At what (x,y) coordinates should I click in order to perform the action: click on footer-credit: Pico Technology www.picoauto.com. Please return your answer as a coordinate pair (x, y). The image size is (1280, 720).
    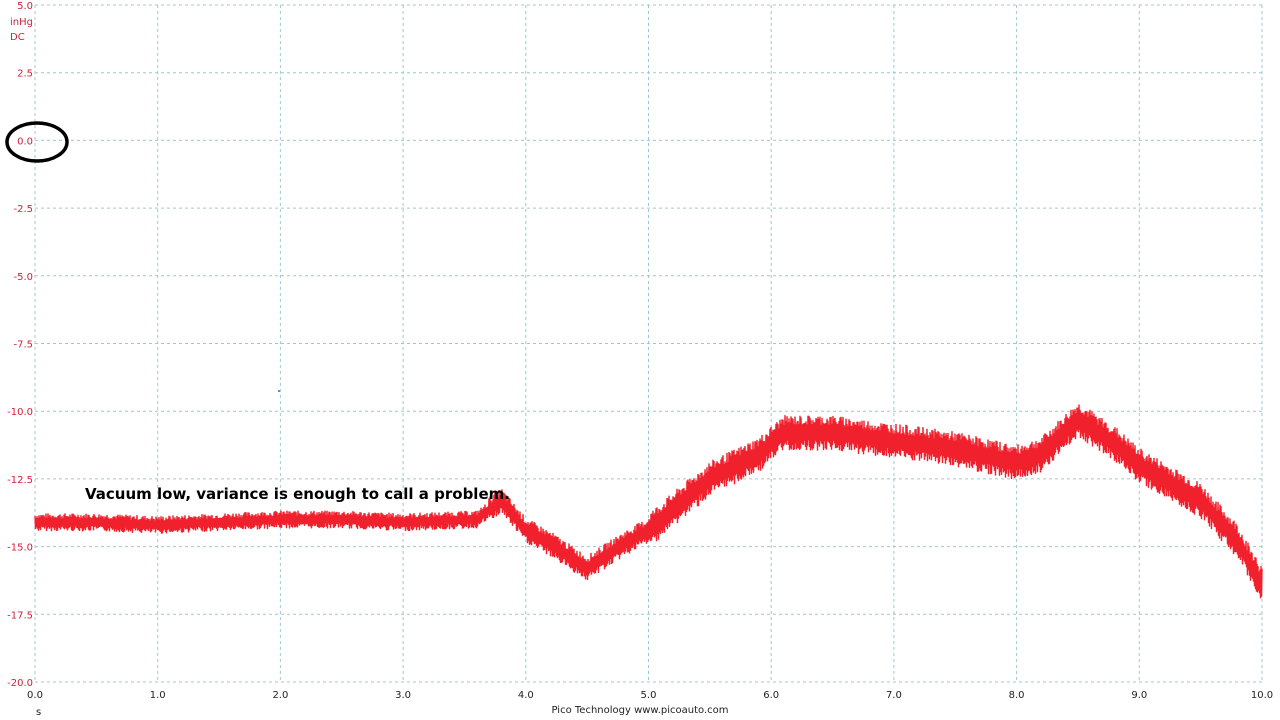
    Looking at the image, I should click on (640, 710).